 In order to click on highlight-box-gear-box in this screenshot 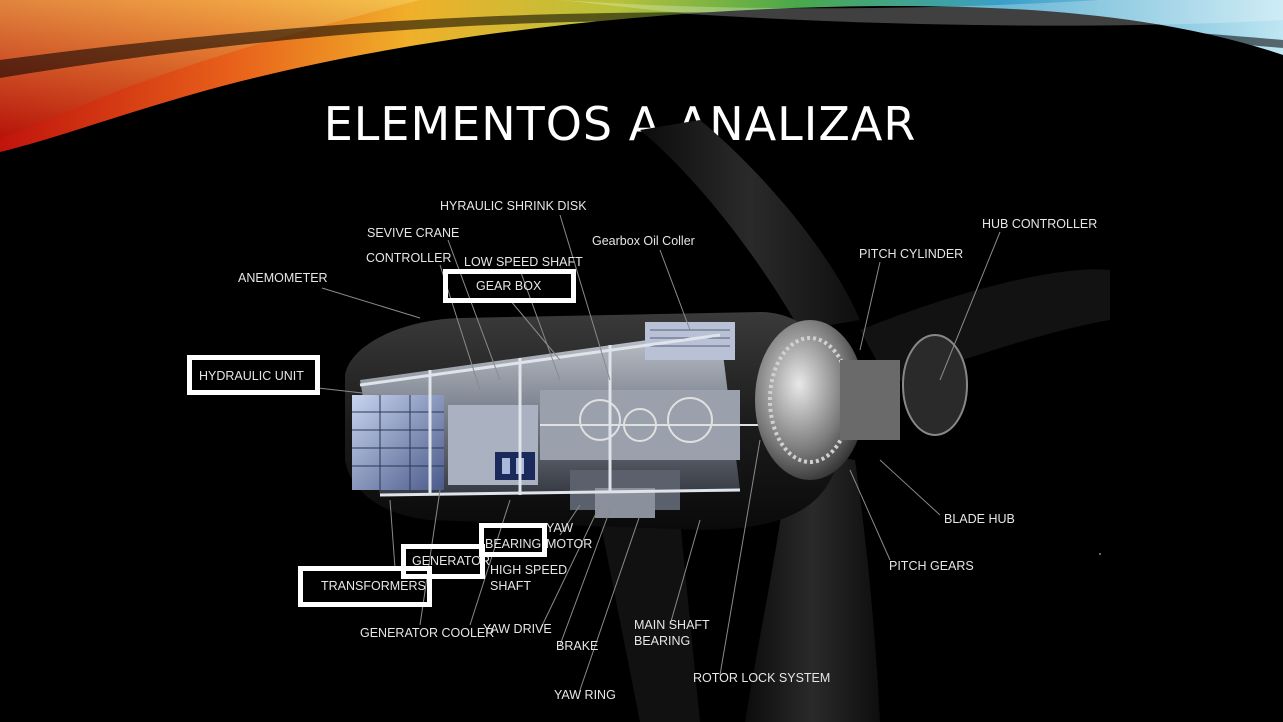, I will do `click(509, 286)`.